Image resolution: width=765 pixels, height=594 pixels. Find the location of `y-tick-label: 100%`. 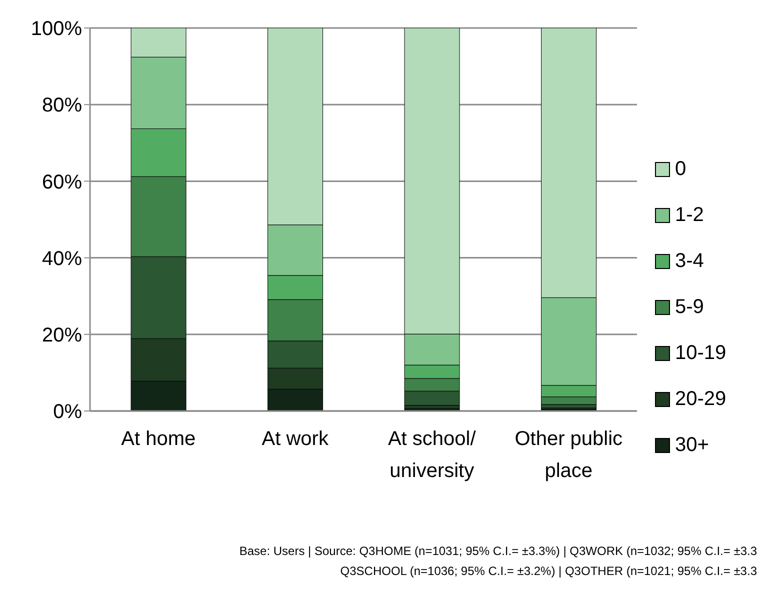

y-tick-label: 100% is located at coordinates (56, 29).